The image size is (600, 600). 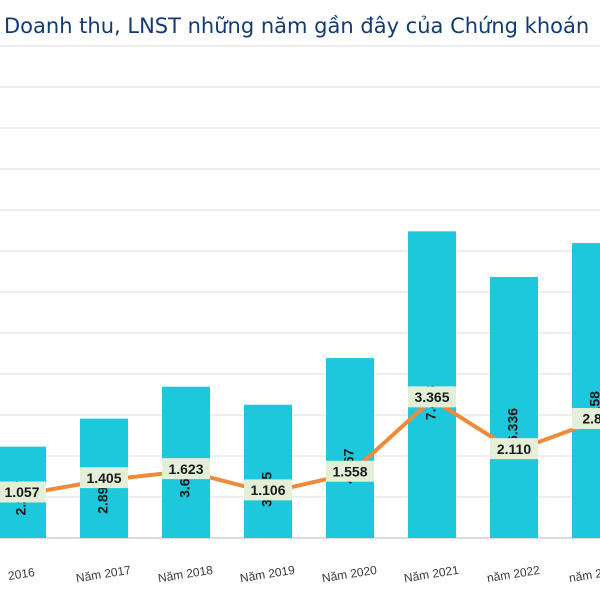 What do you see at coordinates (103, 574) in the screenshot?
I see `x-tick-label: Năm 2017` at bounding box center [103, 574].